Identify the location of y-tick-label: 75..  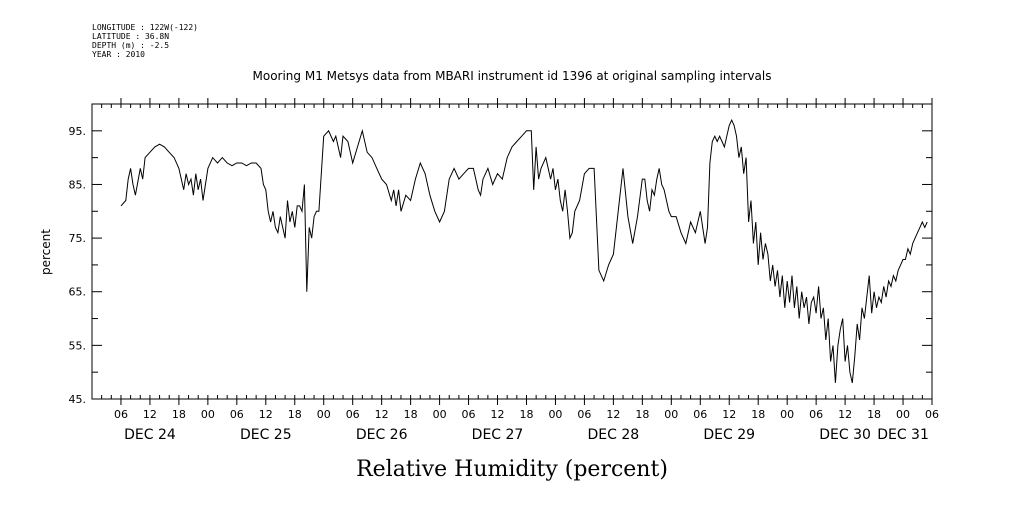
(78, 238).